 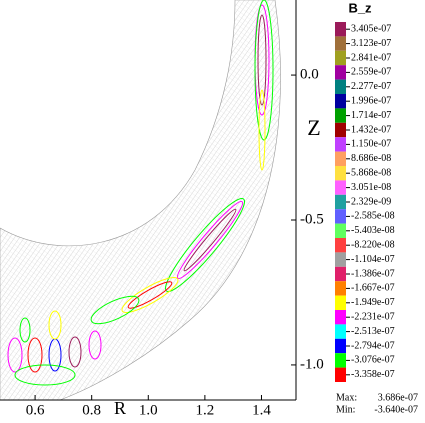 What do you see at coordinates (373, 345) in the screenshot?
I see `legend-label: -2.794e-07` at bounding box center [373, 345].